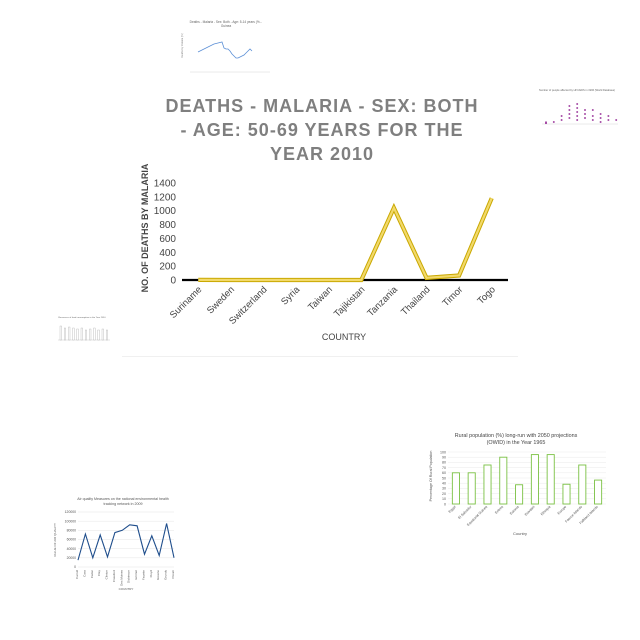 The image size is (640, 640). Describe the element at coordinates (344, 337) in the screenshot. I see `main-chart-xlabel: COUNTRY` at that location.